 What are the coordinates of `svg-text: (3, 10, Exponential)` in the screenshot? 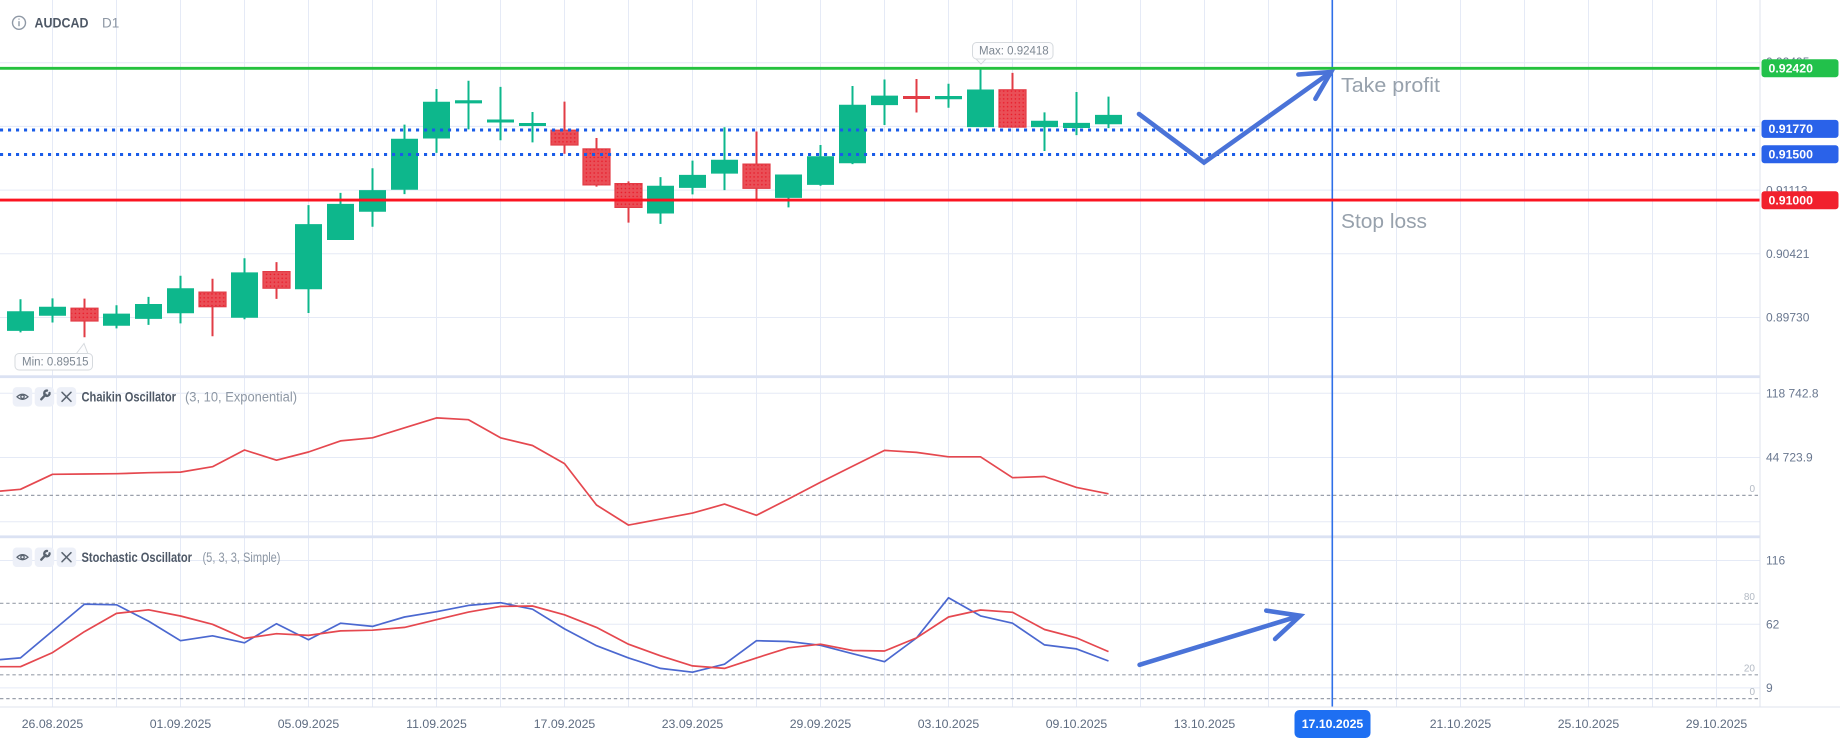 It's located at (241, 397).